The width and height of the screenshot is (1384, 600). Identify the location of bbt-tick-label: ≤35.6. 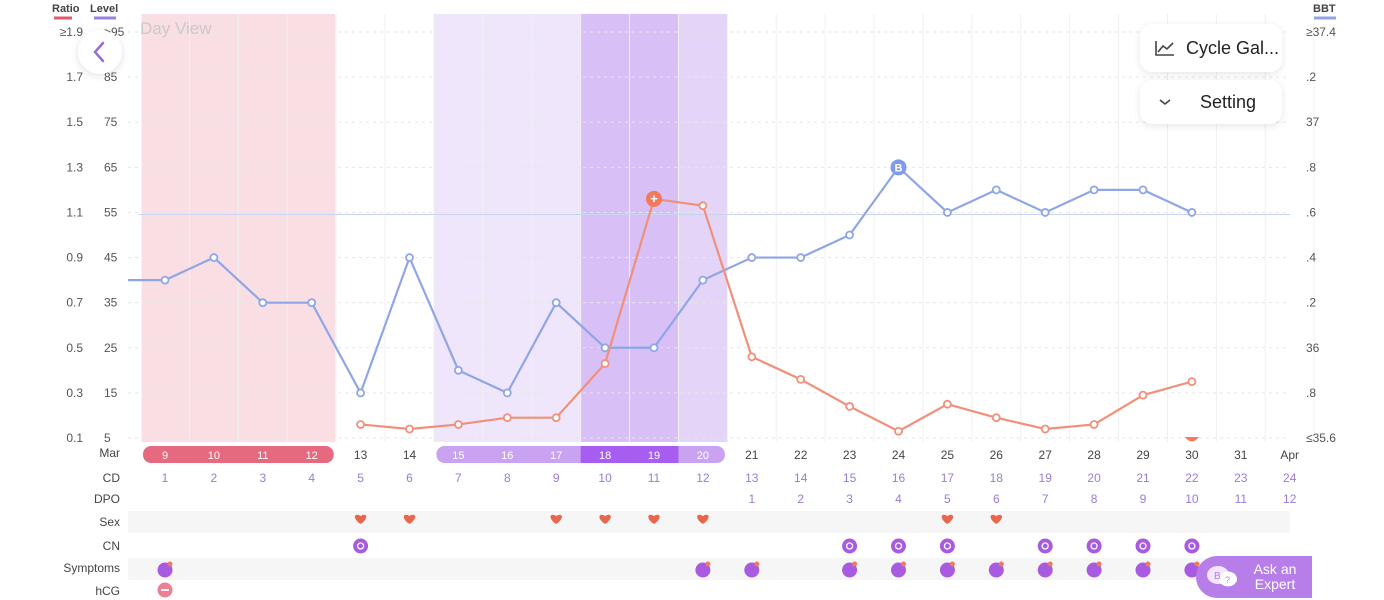
(1321, 438).